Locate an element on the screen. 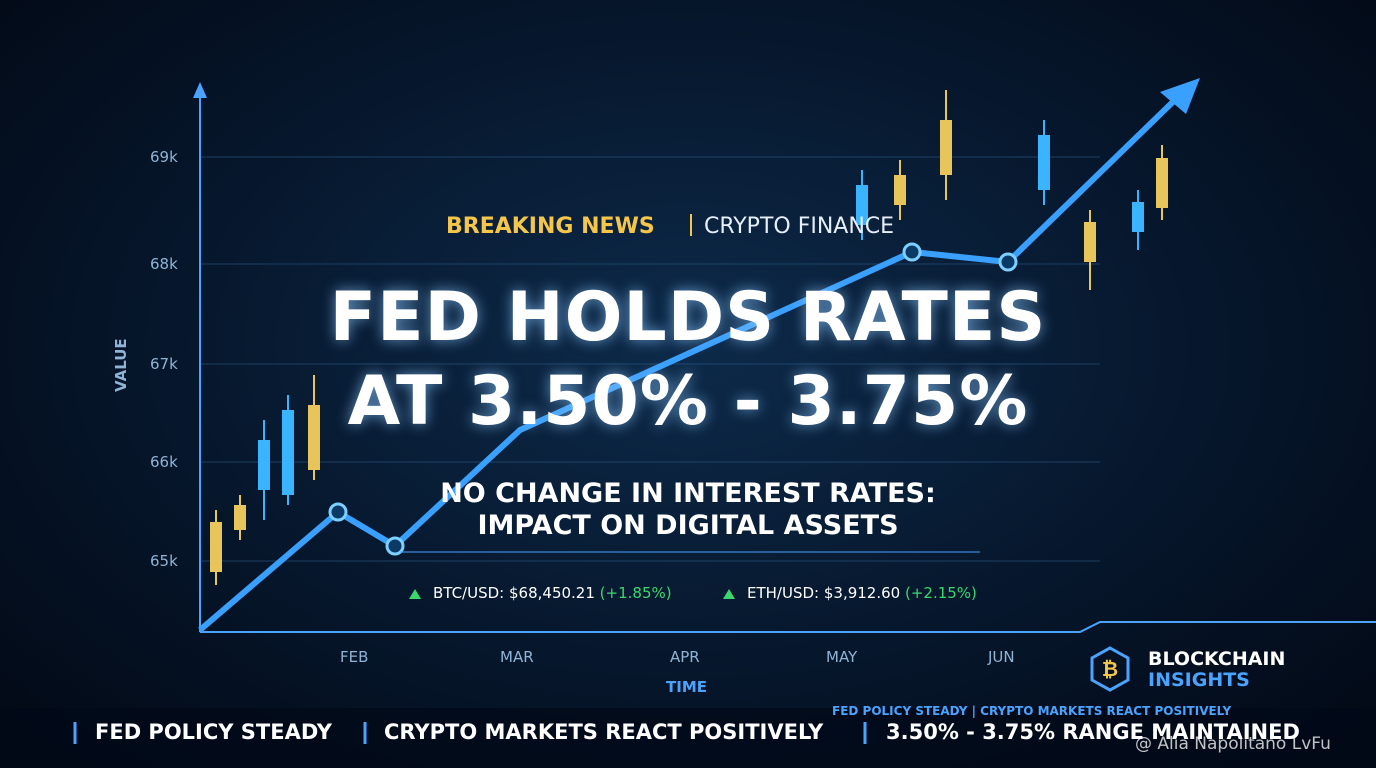  watermark: @ Alia Napolitano LvFu is located at coordinates (1233, 744).